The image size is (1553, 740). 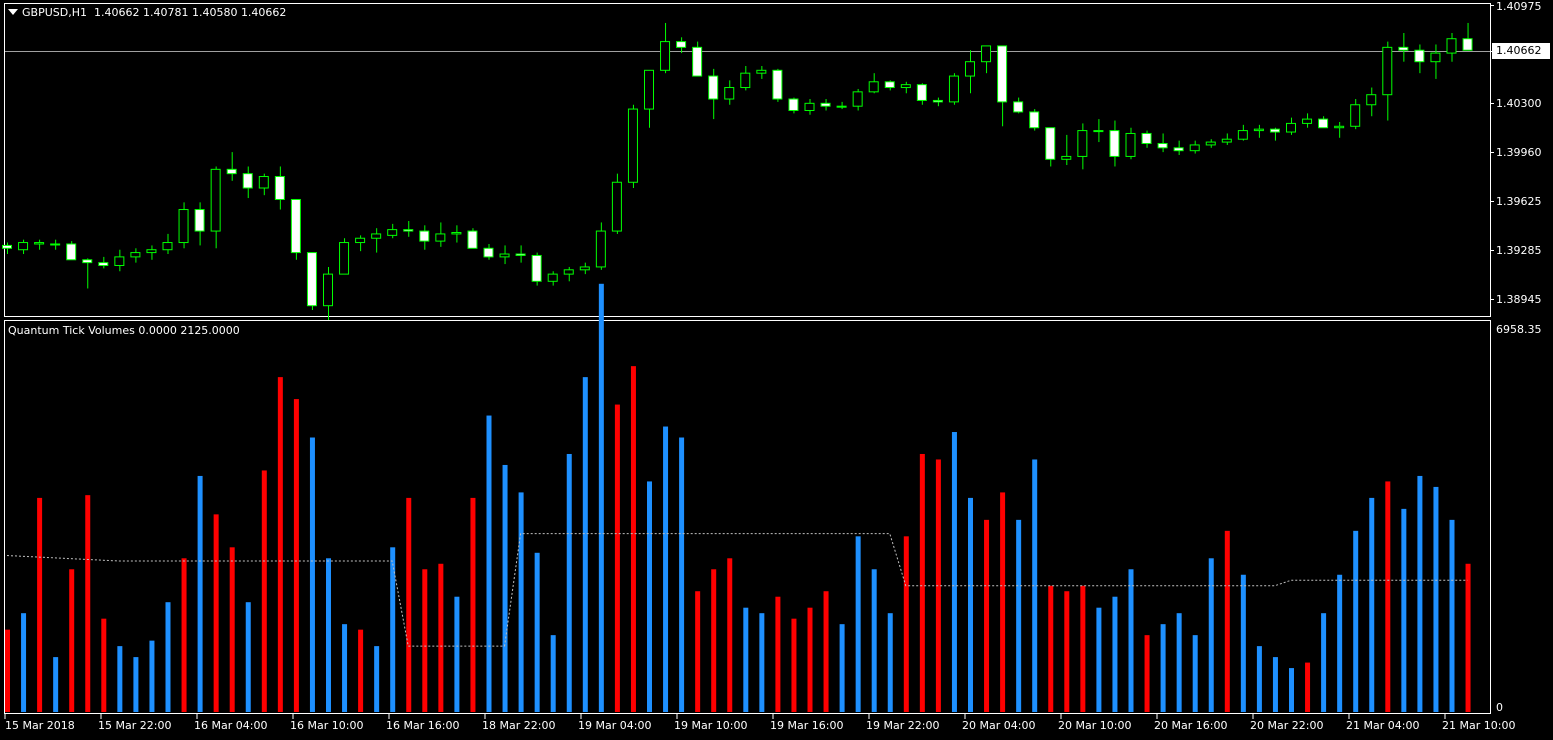 What do you see at coordinates (711, 725) in the screenshot?
I see `time-axis-label: 19 Mar 10:00` at bounding box center [711, 725].